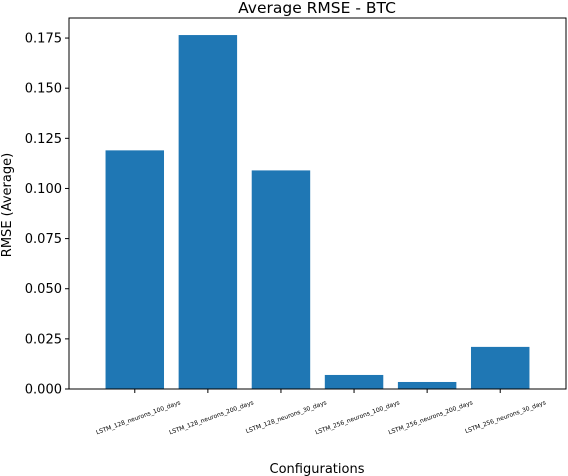  What do you see at coordinates (317, 469) in the screenshot?
I see `x-axis-title: Configurations` at bounding box center [317, 469].